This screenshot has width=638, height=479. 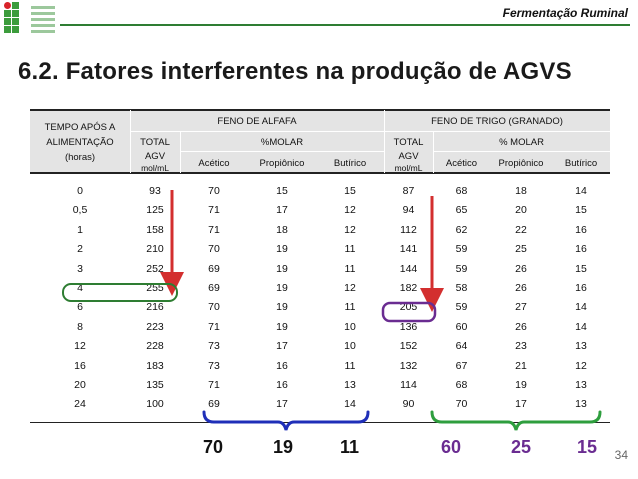 What do you see at coordinates (320, 422) in the screenshot?
I see `table-bottom-rule` at bounding box center [320, 422].